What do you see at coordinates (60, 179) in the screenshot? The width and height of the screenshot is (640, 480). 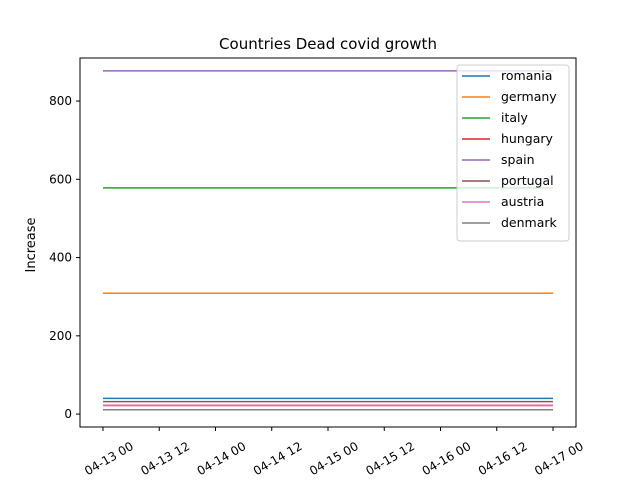 I see `y-tick-label: 600` at bounding box center [60, 179].